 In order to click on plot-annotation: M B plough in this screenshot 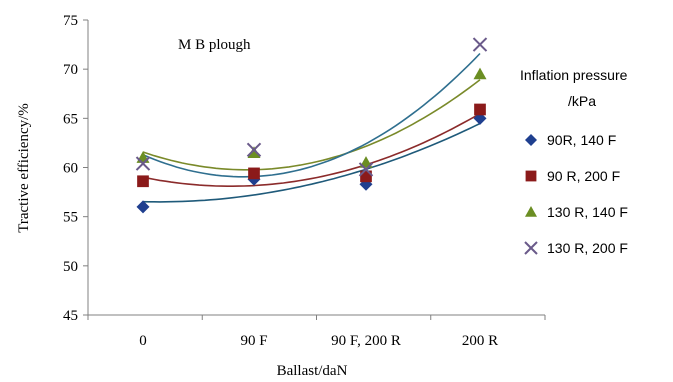, I will do `click(214, 45)`.